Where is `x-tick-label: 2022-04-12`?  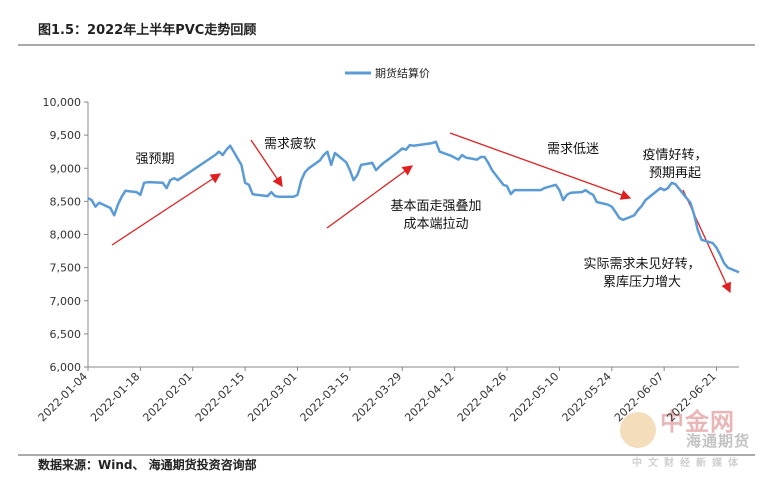
x-tick-label: 2022-04-12 is located at coordinates (429, 397).